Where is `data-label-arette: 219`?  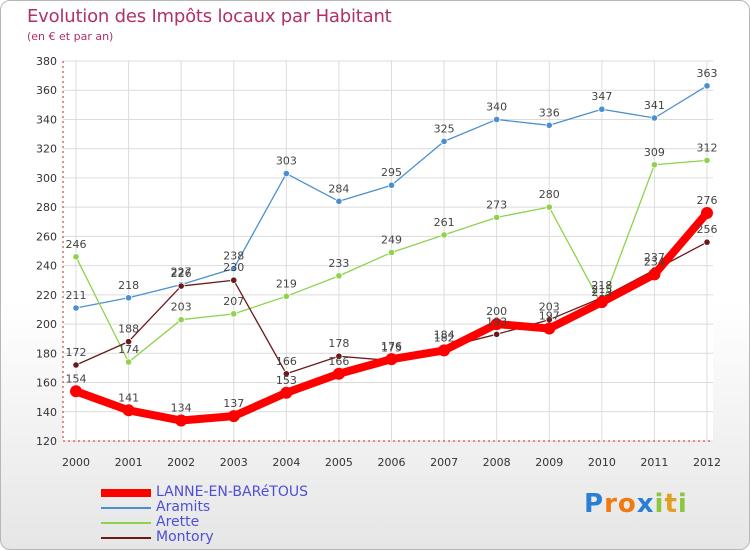 data-label-arette: 219 is located at coordinates (286, 283).